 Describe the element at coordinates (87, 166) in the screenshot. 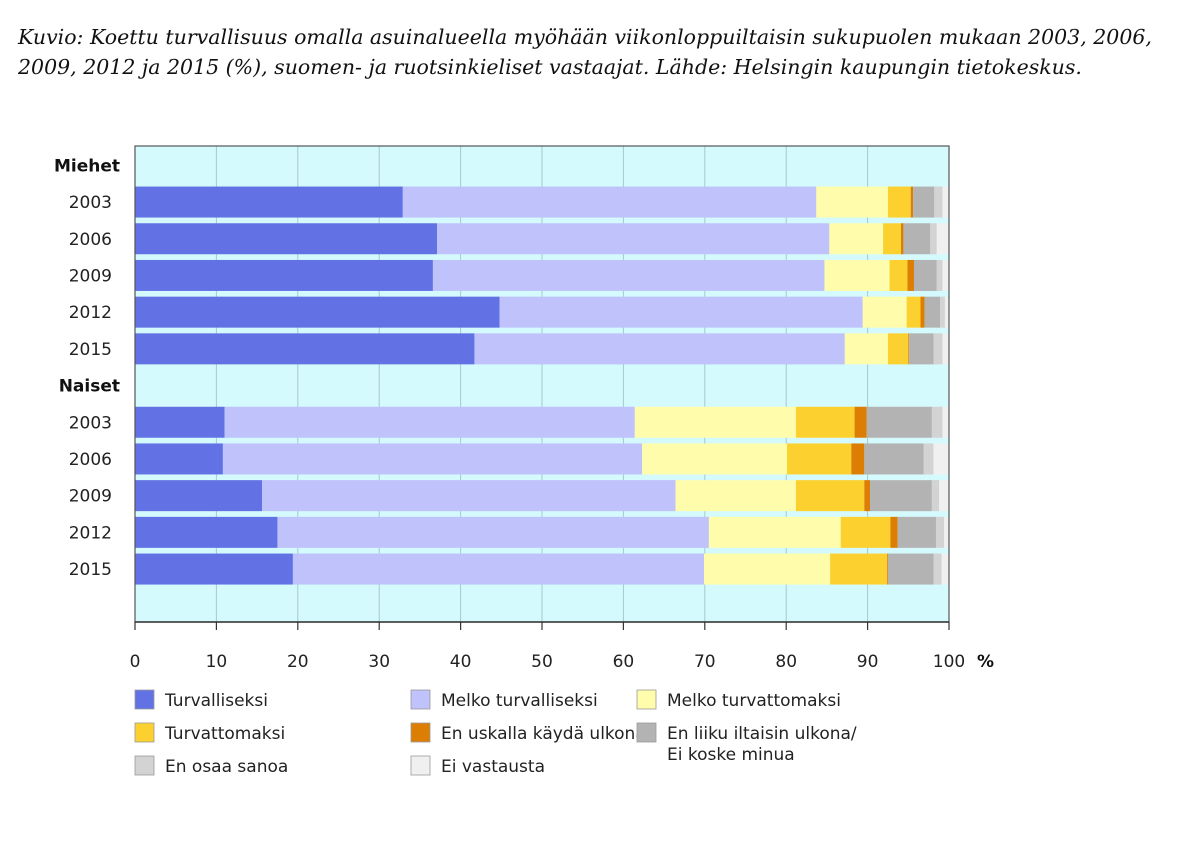

I see `group-label: Miehet` at that location.